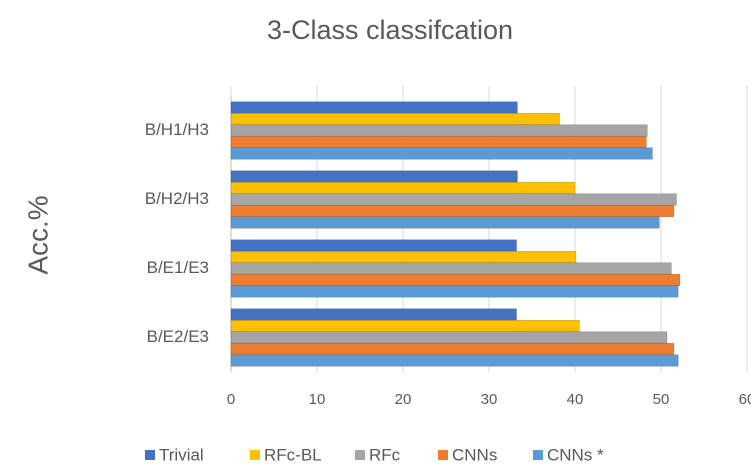 Image resolution: width=751 pixels, height=466 pixels. Describe the element at coordinates (745, 399) in the screenshot. I see `x-tick-label: 60` at that location.